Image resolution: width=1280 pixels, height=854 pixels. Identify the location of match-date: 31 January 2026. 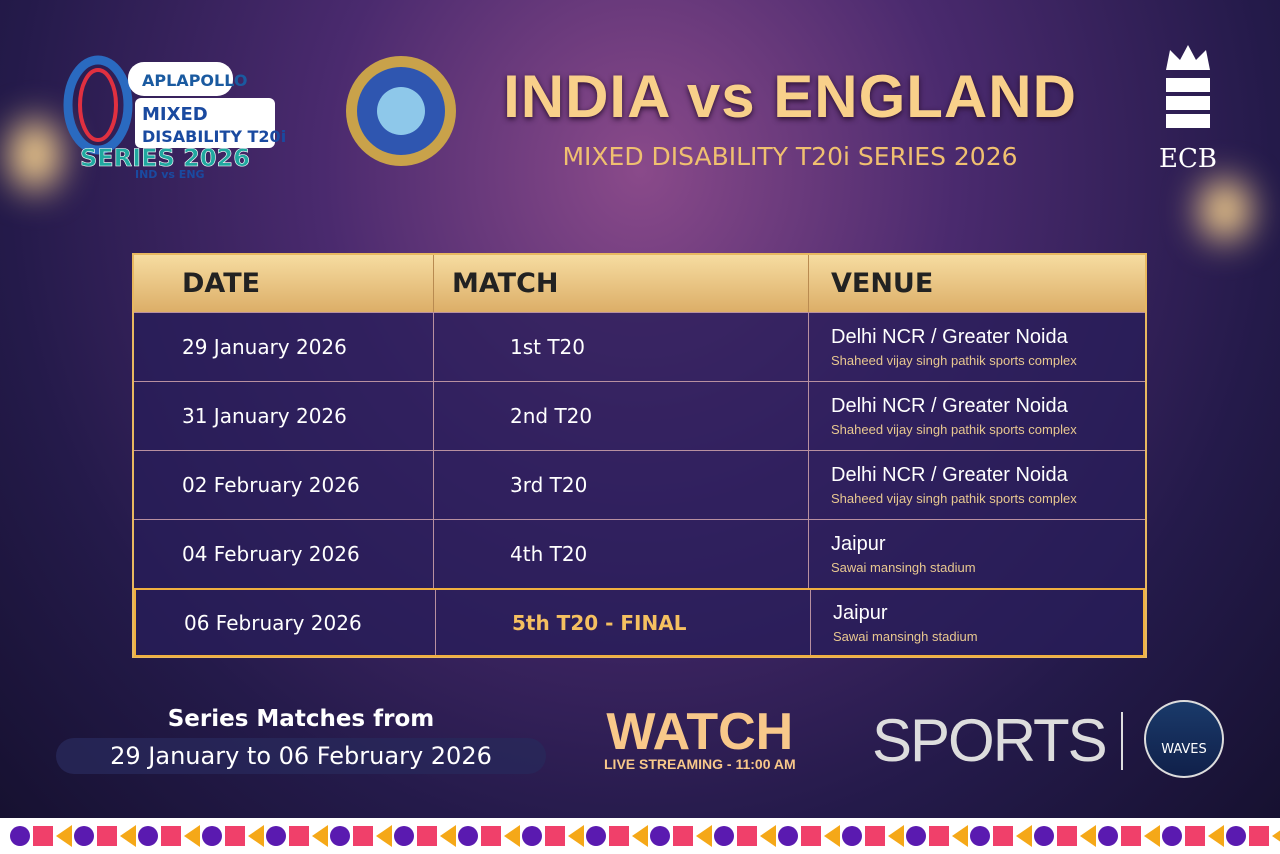
(264, 416).